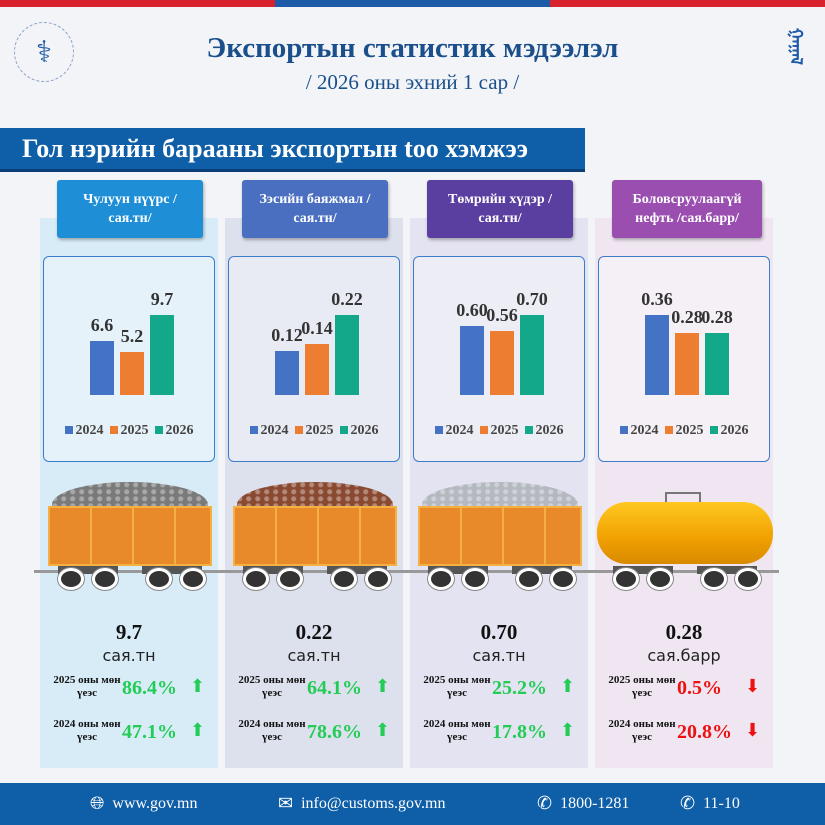  What do you see at coordinates (687, 209) in the screenshot?
I see `product-category-label: Боловсруулаагүй нефть /сая.барр/` at bounding box center [687, 209].